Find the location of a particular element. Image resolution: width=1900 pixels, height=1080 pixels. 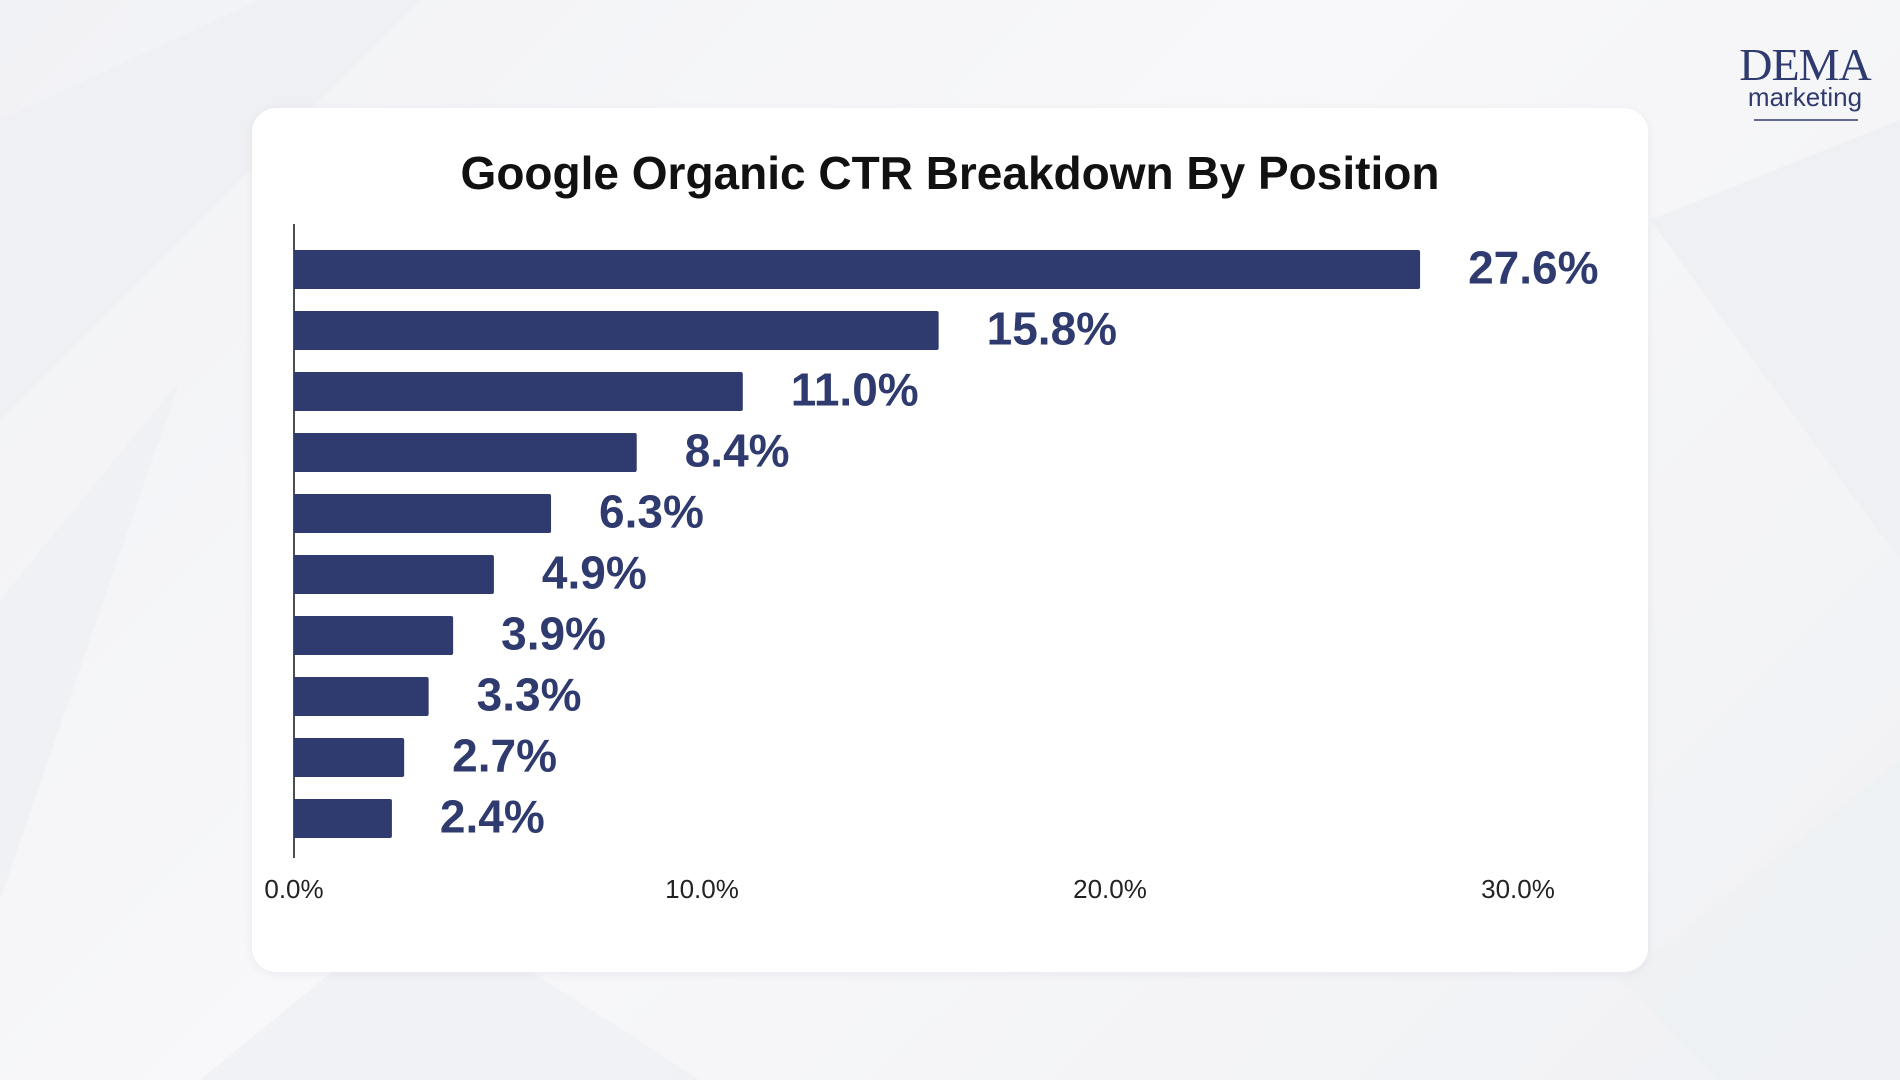

chart-title: Google Organic CTR Breakdown By Position is located at coordinates (950, 173).